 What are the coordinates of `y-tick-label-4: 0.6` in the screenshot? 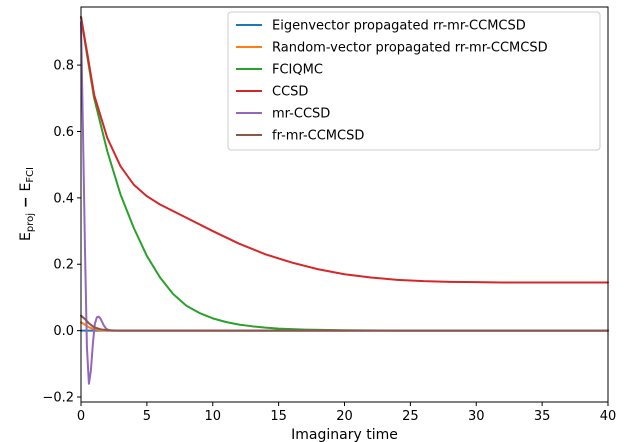 It's located at (63, 132).